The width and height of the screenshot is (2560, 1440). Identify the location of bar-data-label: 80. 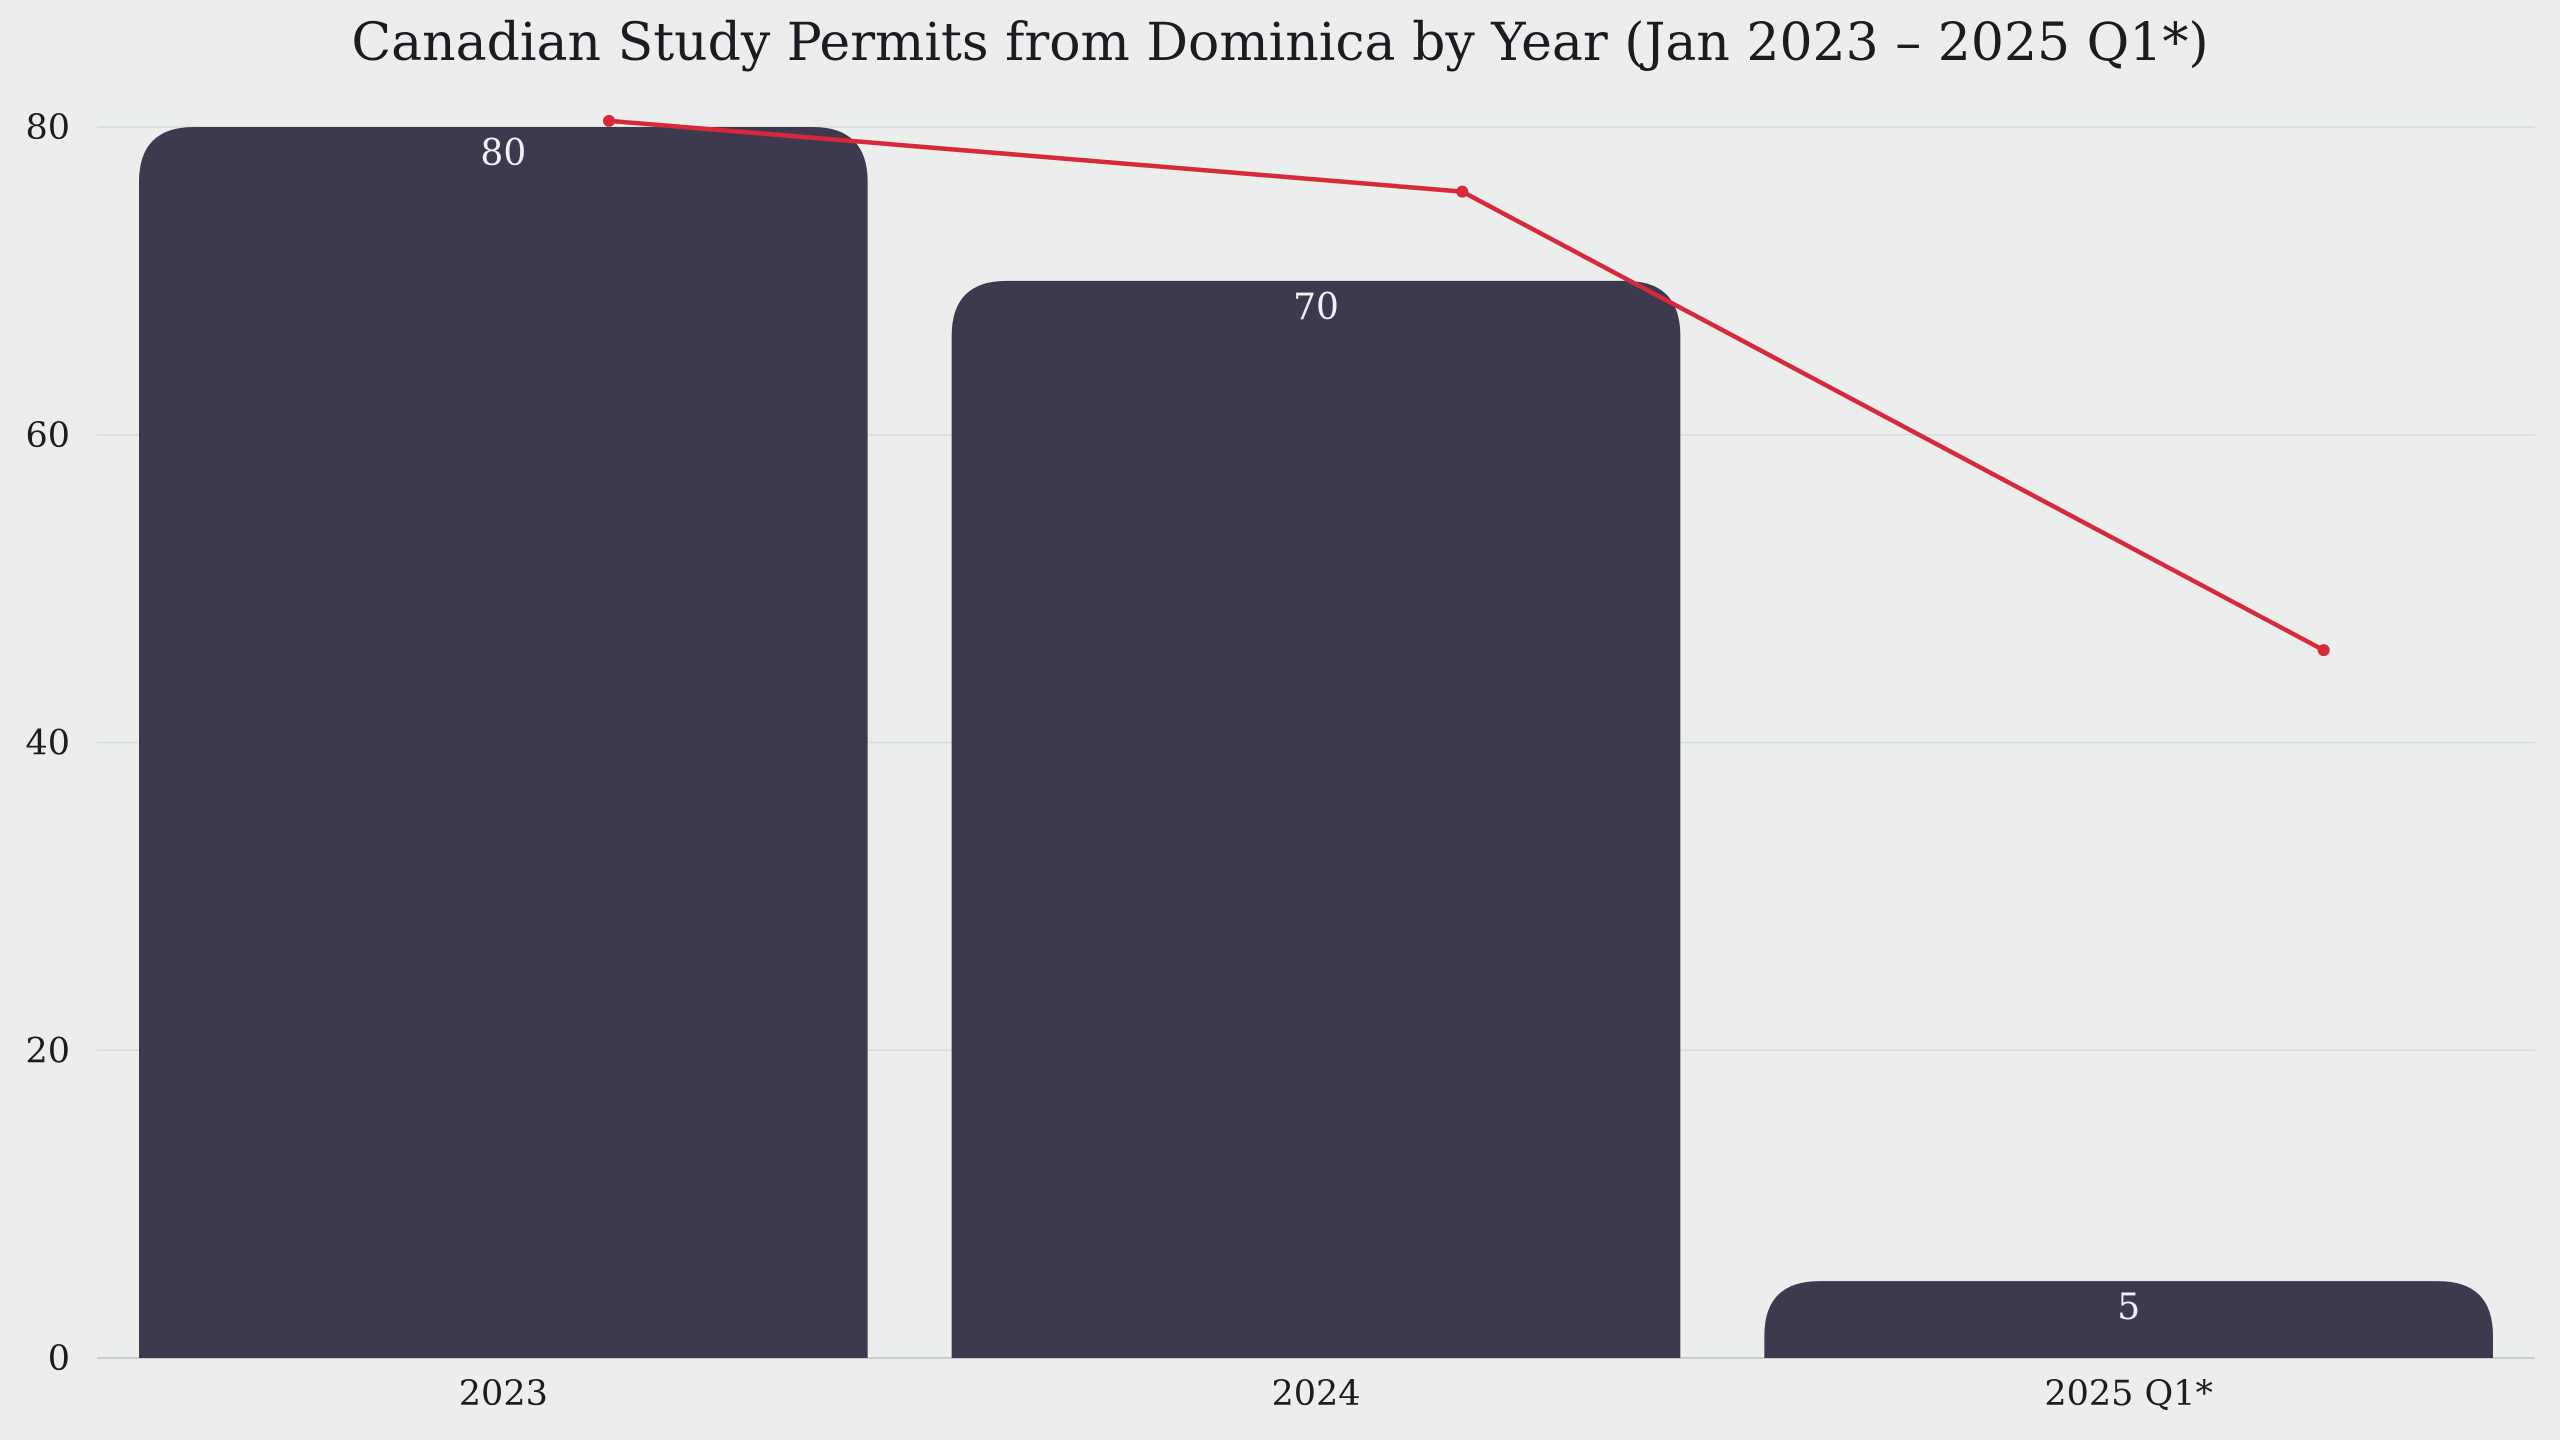
(503, 153).